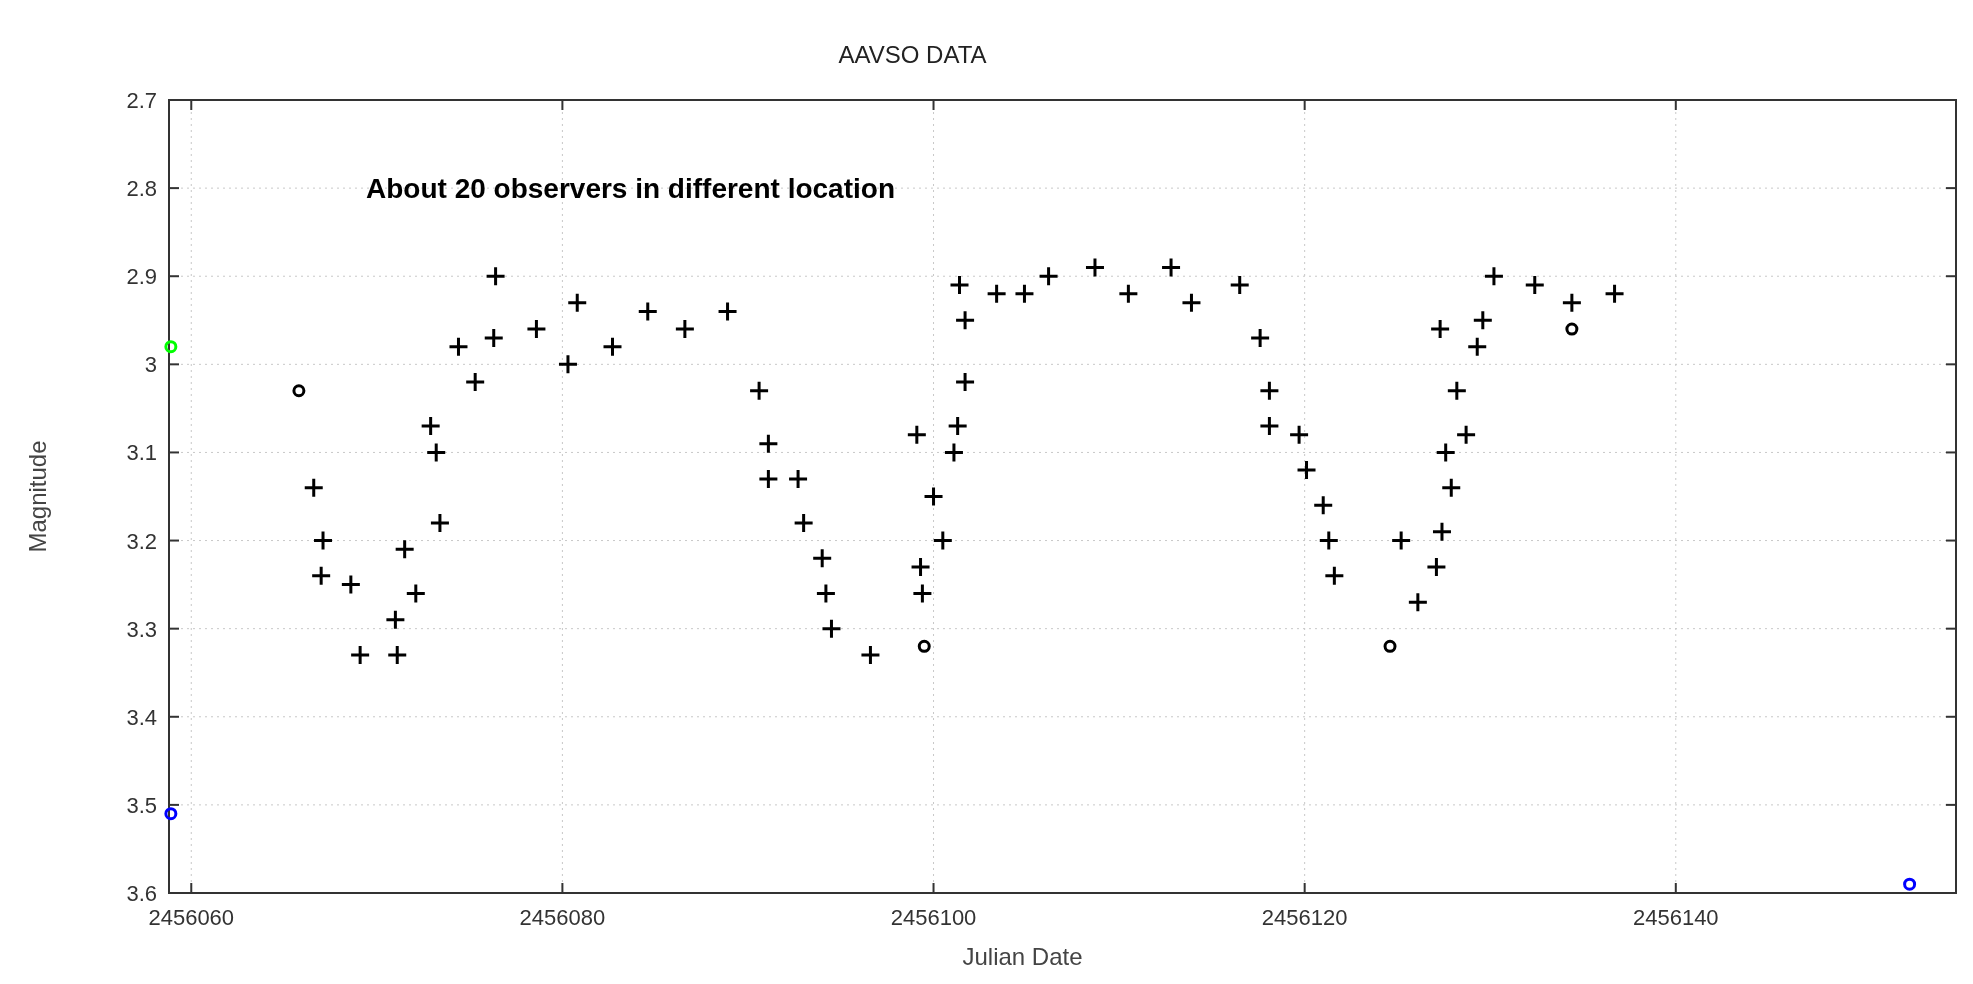 The width and height of the screenshot is (1973, 984). Describe the element at coordinates (150, 365) in the screenshot. I see `y-tick-label: 3` at that location.